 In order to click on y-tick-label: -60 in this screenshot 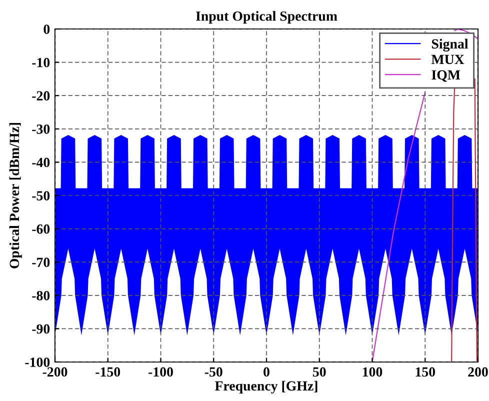, I will do `click(41, 229)`.